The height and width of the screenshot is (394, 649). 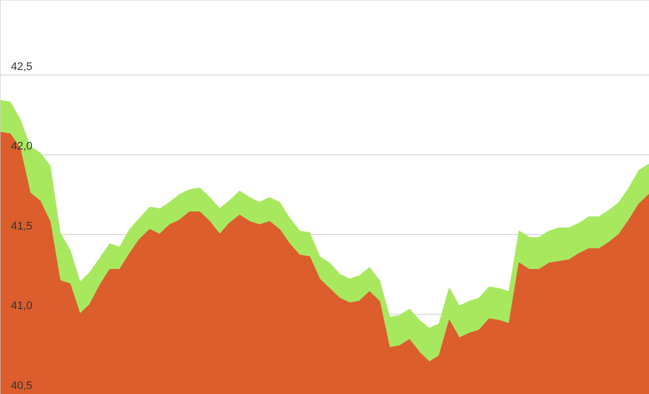 What do you see at coordinates (21, 386) in the screenshot?
I see `y-tick-label: 40,5` at bounding box center [21, 386].